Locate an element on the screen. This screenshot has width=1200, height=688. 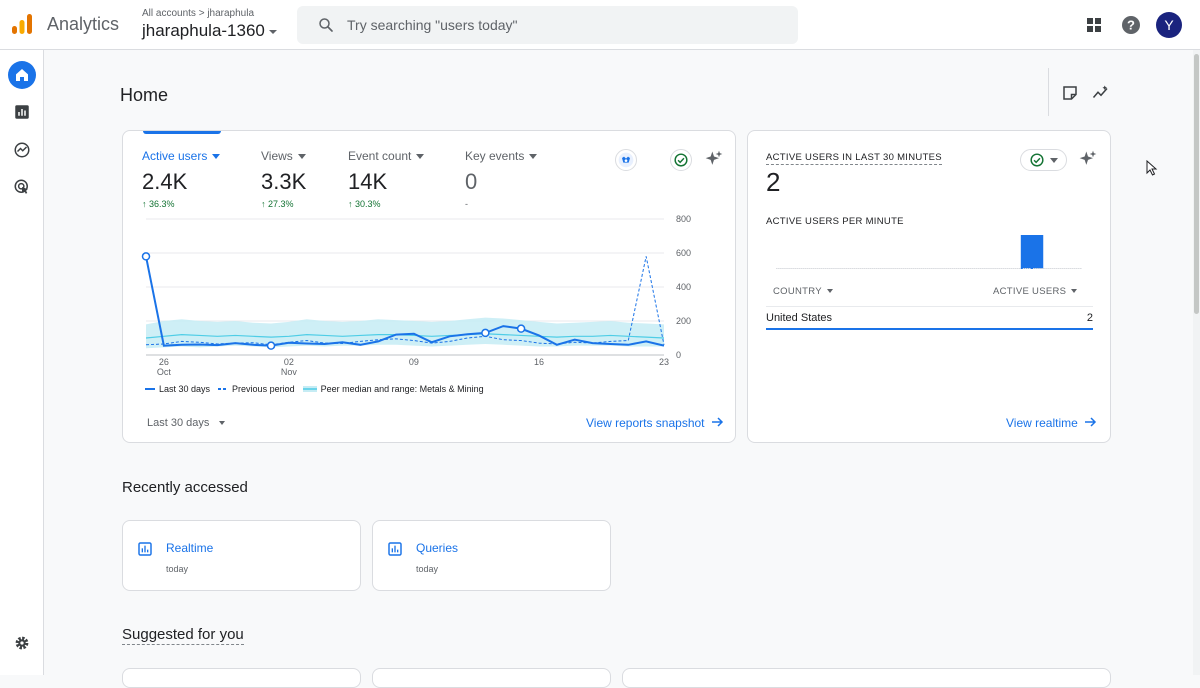
metric-views: Views 3.3K ↑ 27.3% is located at coordinates (283, 179).